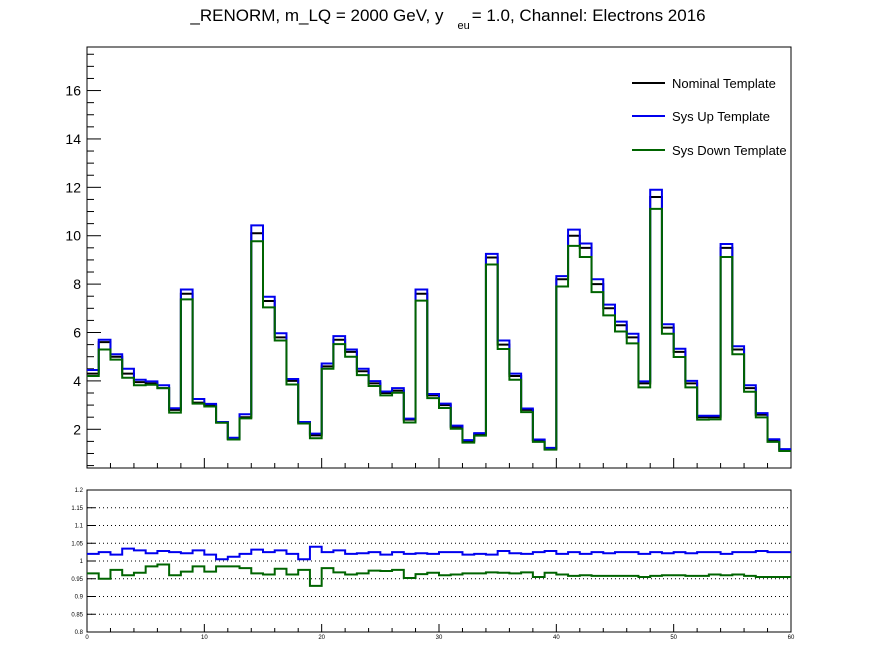 The height and width of the screenshot is (672, 896). Describe the element at coordinates (439, 553) in the screenshot. I see `ratio-series-up` at that location.